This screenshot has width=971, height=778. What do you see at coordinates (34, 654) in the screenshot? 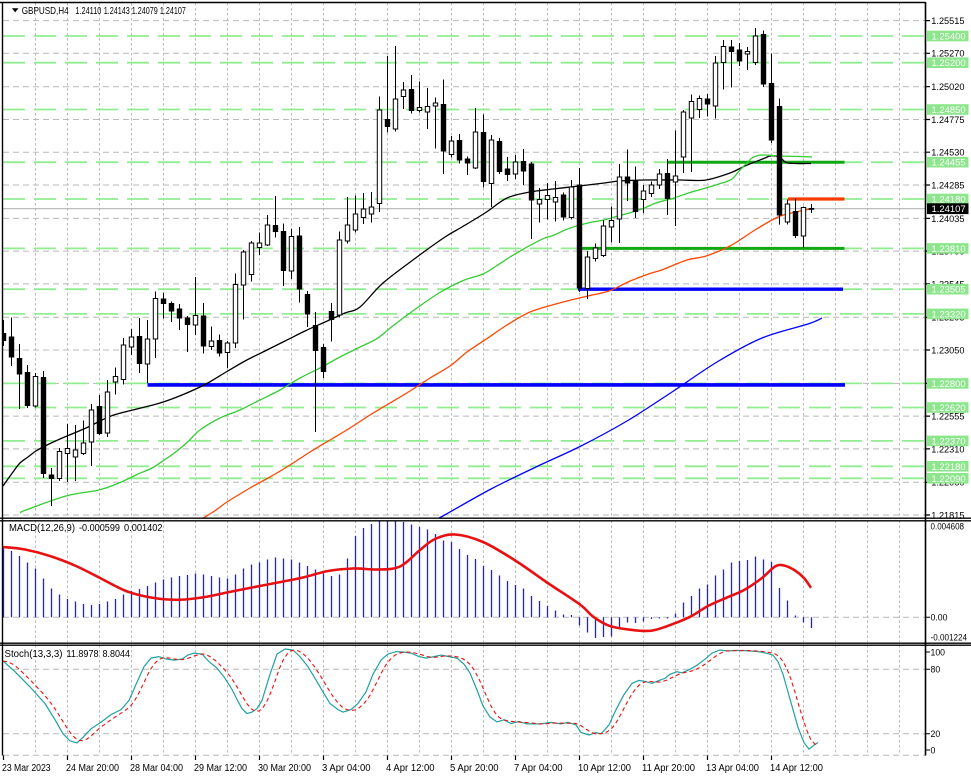
I see `svg-text: Stoch(13,3,3)` at bounding box center [34, 654].